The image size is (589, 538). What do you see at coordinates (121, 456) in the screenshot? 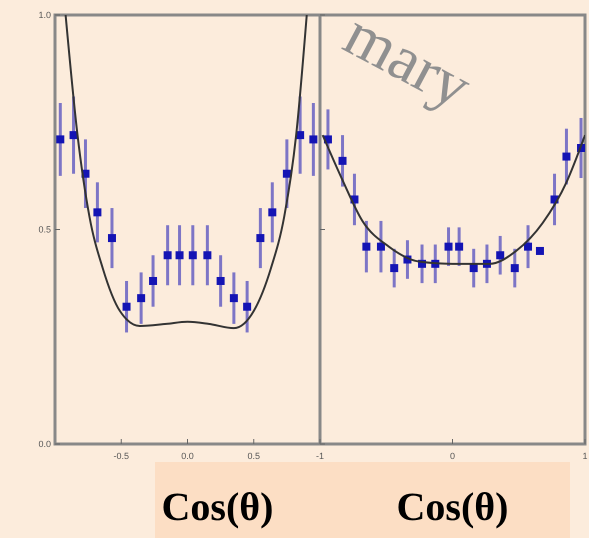
I see `x-tick-label: -0.5` at bounding box center [121, 456].